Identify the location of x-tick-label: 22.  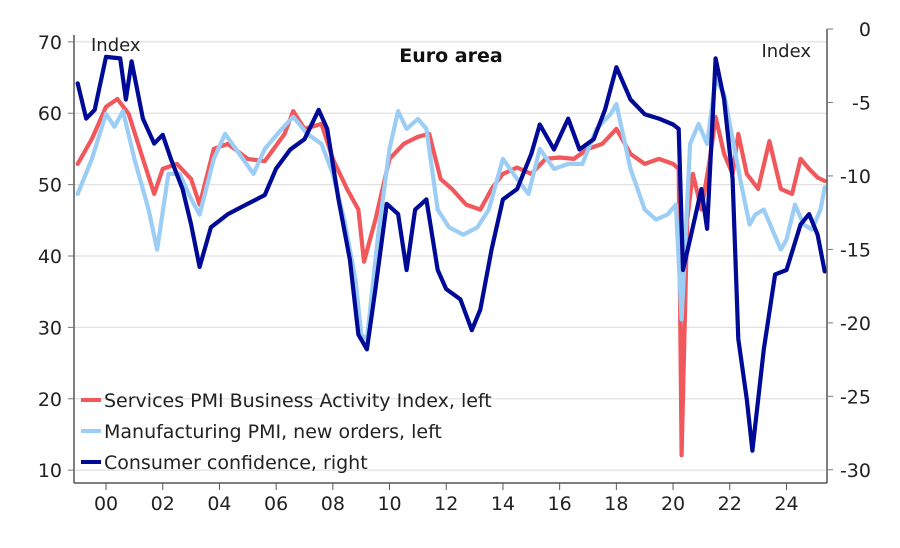
(730, 504).